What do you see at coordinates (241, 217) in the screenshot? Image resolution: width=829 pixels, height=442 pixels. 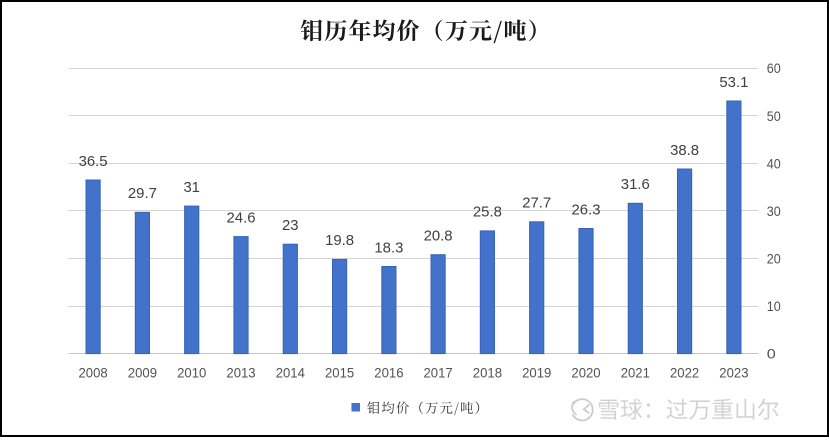 I see `svg-text: 24.6` at bounding box center [241, 217].